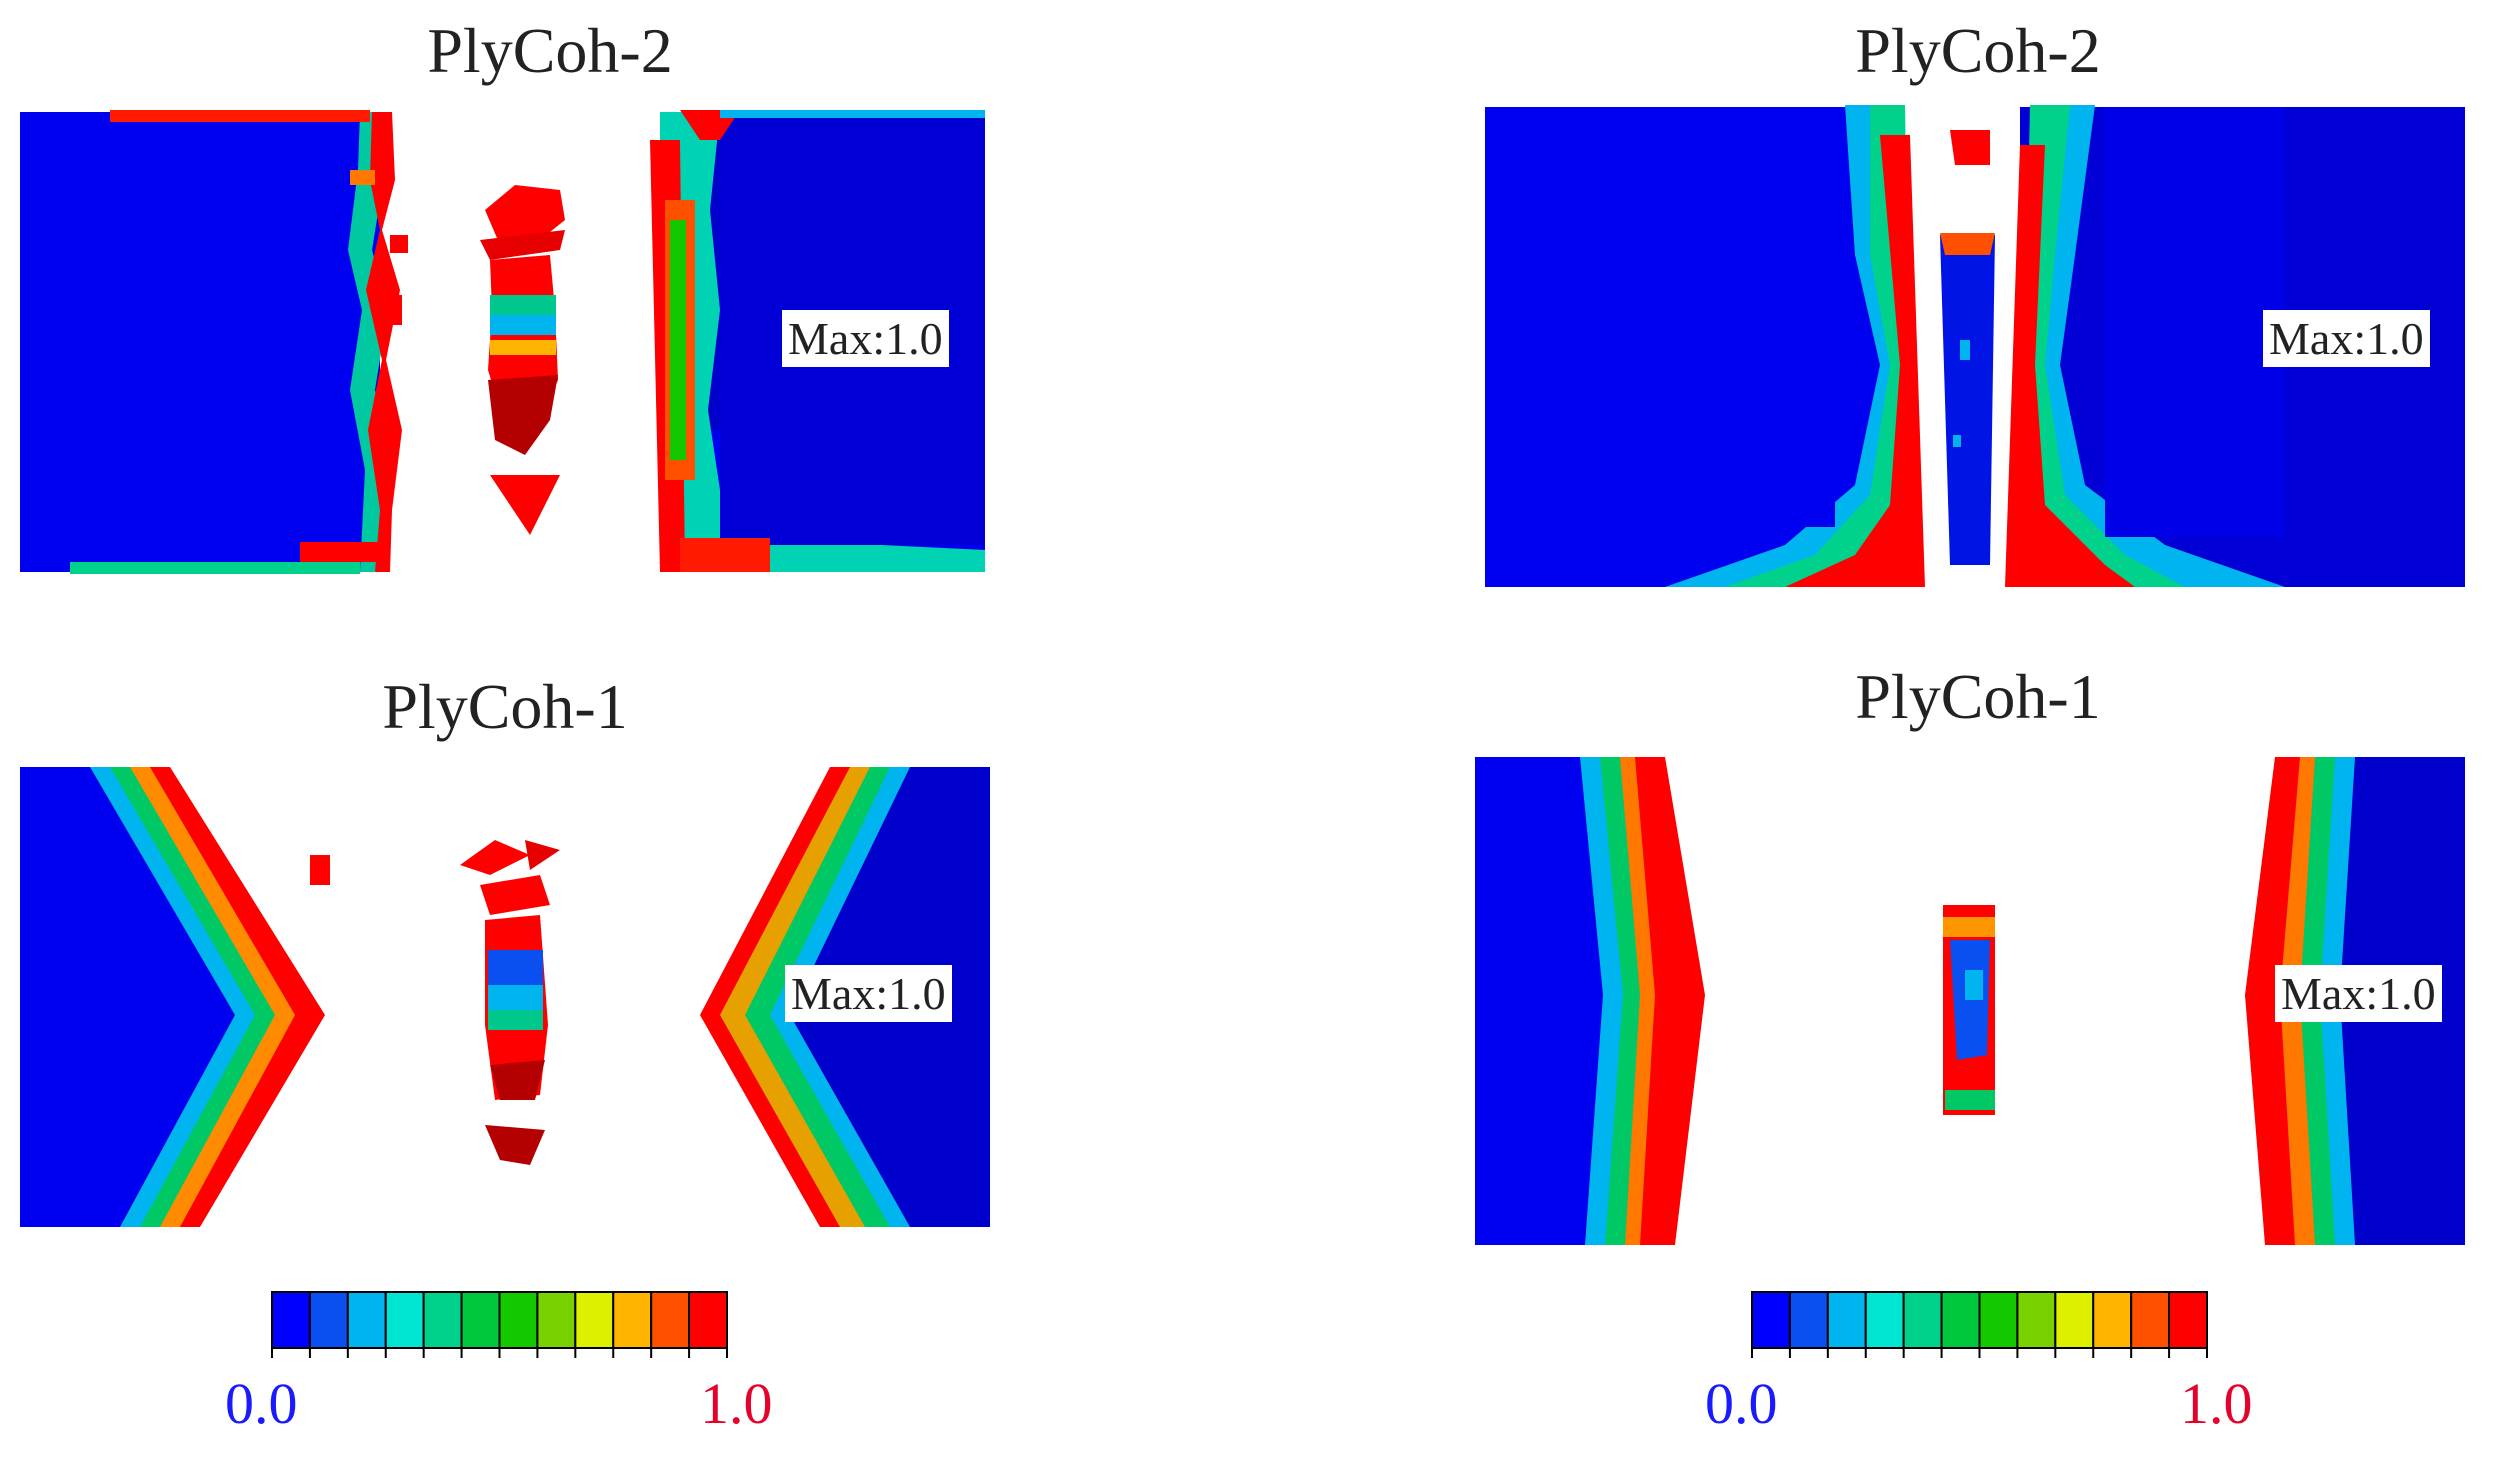 This screenshot has width=2507, height=1458. Describe the element at coordinates (1660, 317) in the screenshot. I see `left-block-core` at that location.